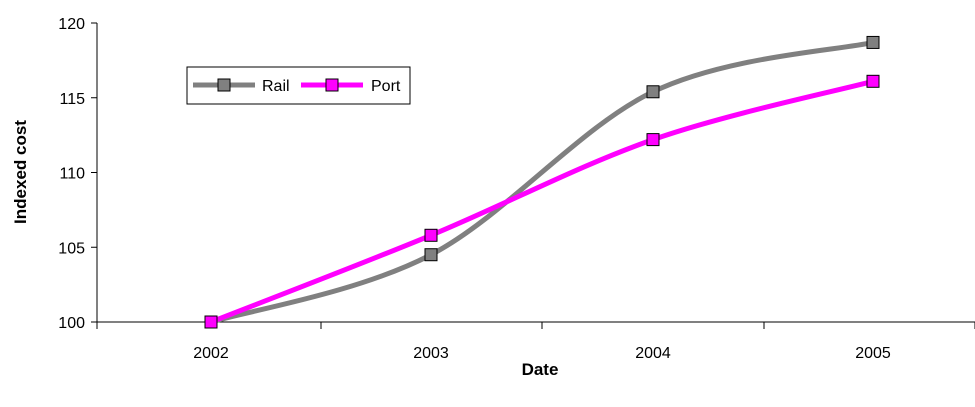 This screenshot has width=975, height=407. I want to click on y-axis: 100 105 110 115 120, so click(78, 174).